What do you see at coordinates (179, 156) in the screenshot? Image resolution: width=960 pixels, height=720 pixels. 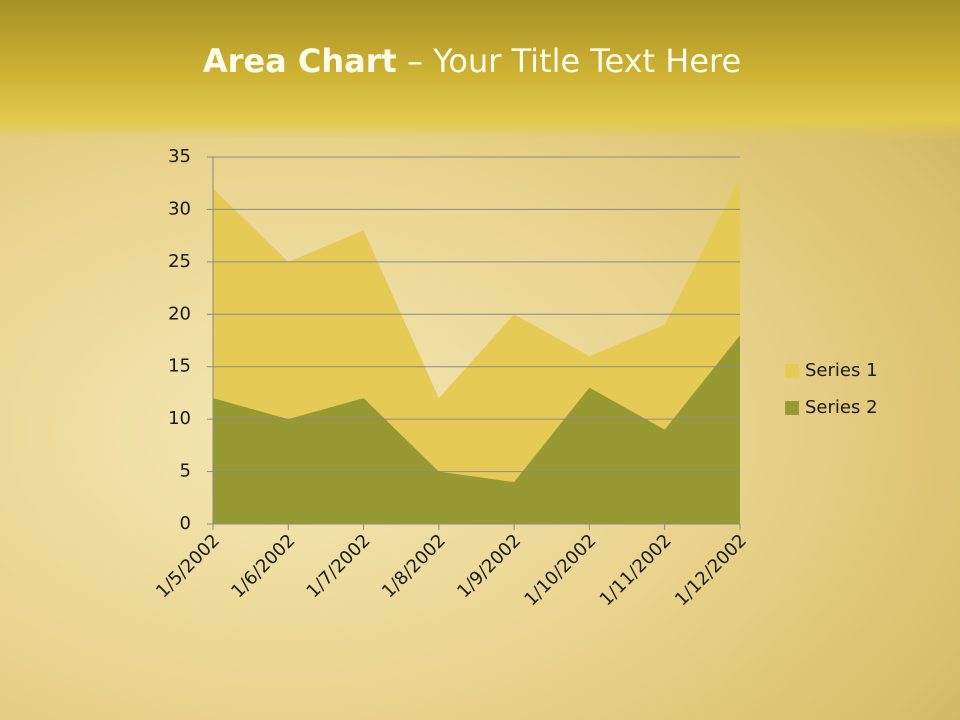 I see `y-tick-label: 35` at bounding box center [179, 156].